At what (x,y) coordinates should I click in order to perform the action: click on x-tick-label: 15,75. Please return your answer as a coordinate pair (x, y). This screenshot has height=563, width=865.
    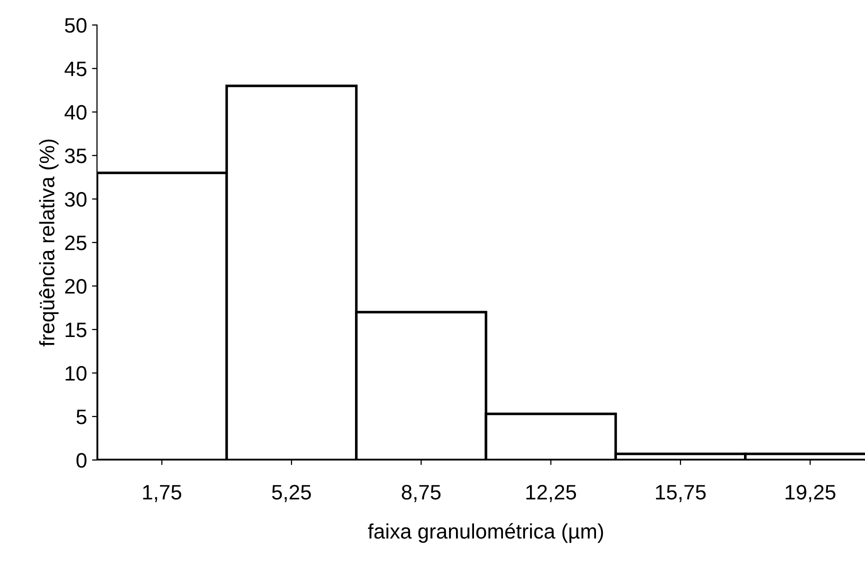
    Looking at the image, I should click on (681, 493).